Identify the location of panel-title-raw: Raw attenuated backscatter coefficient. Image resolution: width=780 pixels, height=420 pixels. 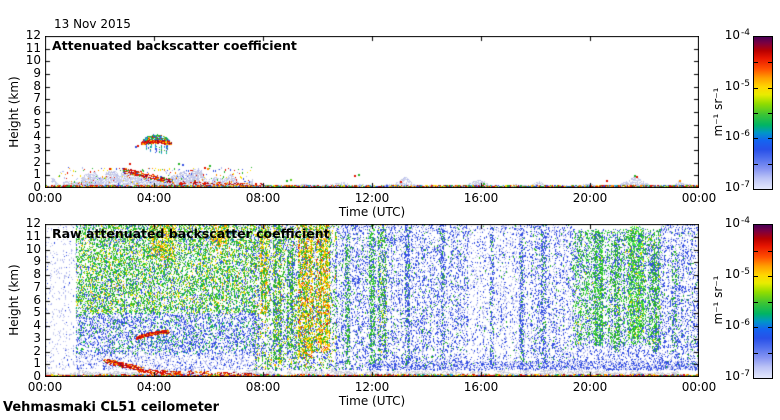
(191, 233).